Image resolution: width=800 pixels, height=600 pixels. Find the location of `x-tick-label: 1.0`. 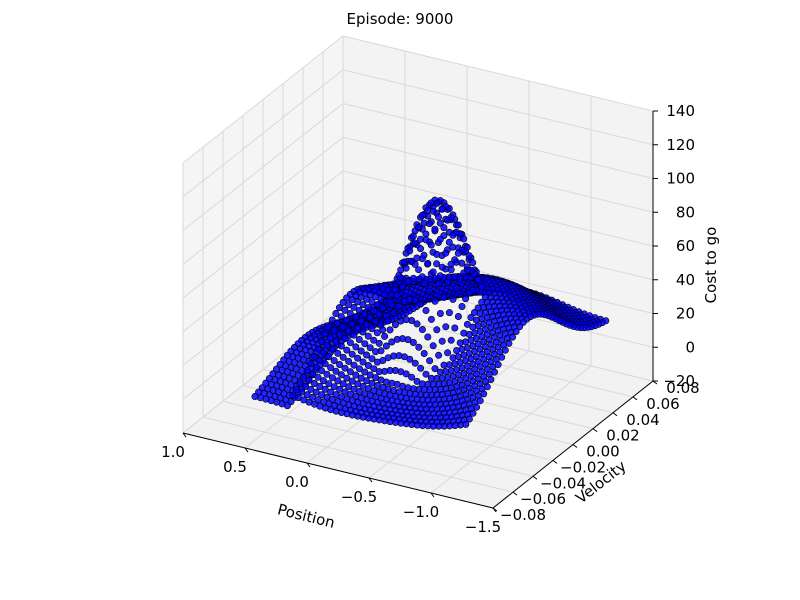

x-tick-label: 1.0 is located at coordinates (173, 452).